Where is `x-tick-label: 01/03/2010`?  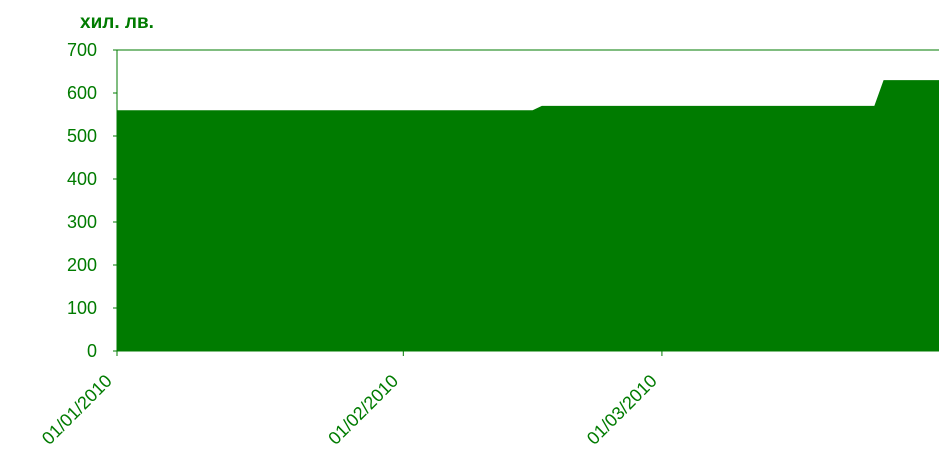 x-tick-label: 01/03/2010 is located at coordinates (622, 410).